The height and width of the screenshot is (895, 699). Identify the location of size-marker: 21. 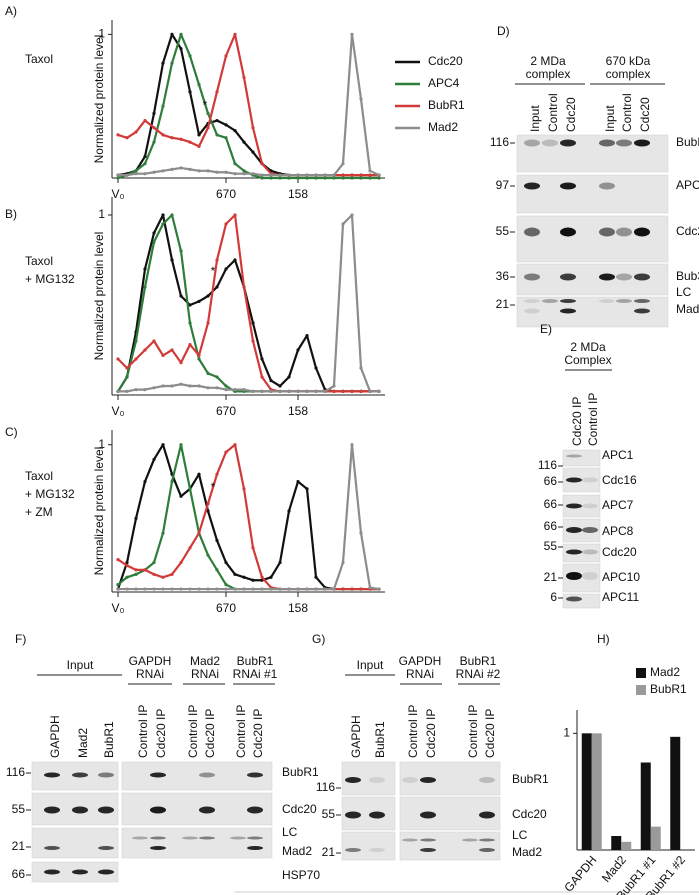
(329, 852).